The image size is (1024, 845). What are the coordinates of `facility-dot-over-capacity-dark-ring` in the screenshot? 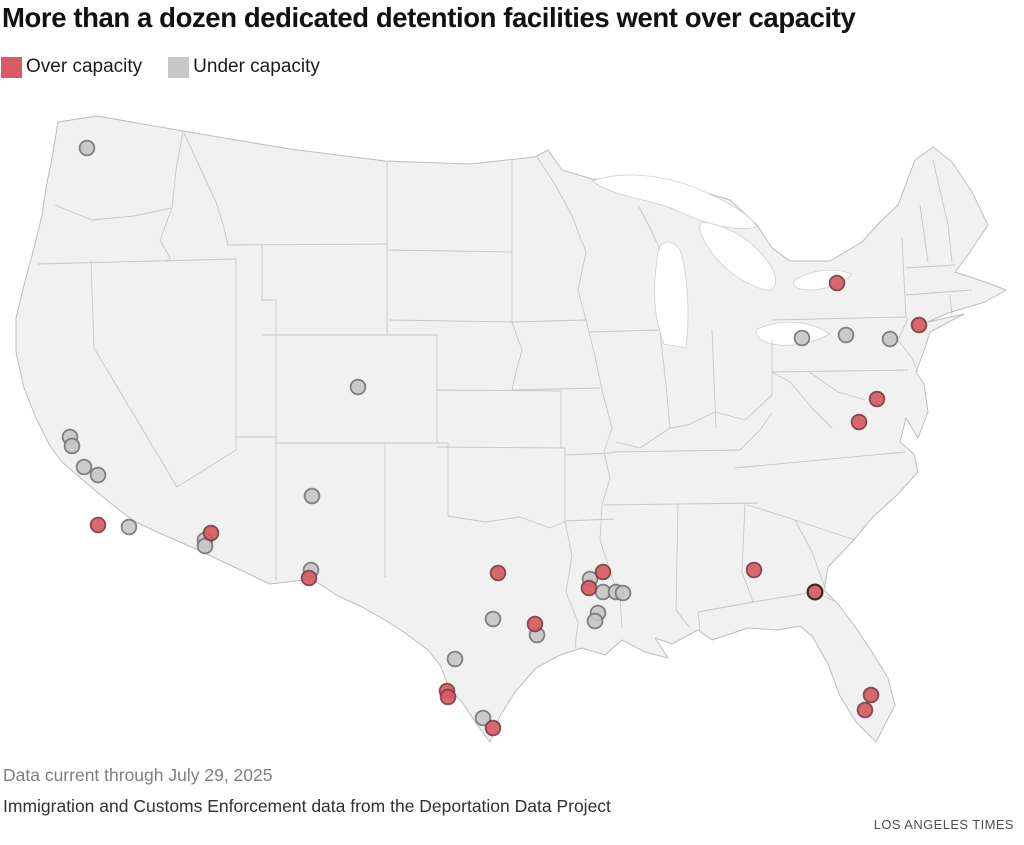 It's located at (815, 592).